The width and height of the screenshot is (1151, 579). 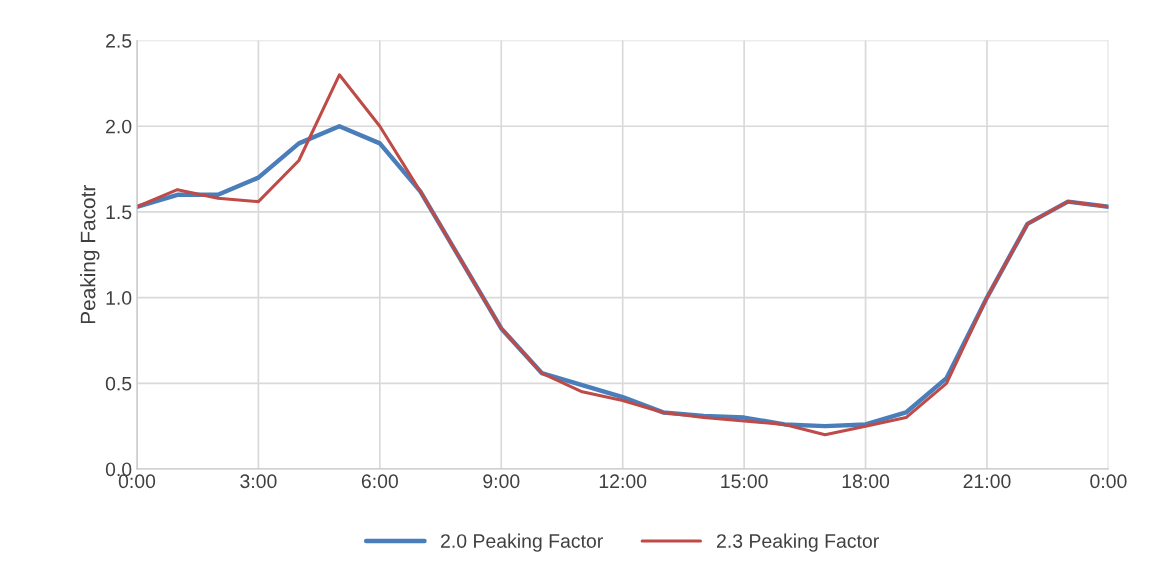 What do you see at coordinates (866, 481) in the screenshot?
I see `x-tick-label: 18:00` at bounding box center [866, 481].